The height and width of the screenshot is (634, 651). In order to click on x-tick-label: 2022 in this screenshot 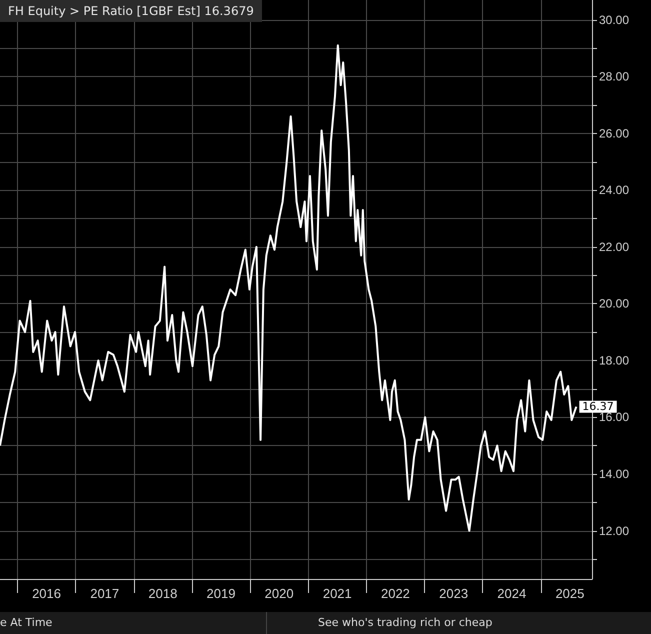, I will do `click(395, 593)`.